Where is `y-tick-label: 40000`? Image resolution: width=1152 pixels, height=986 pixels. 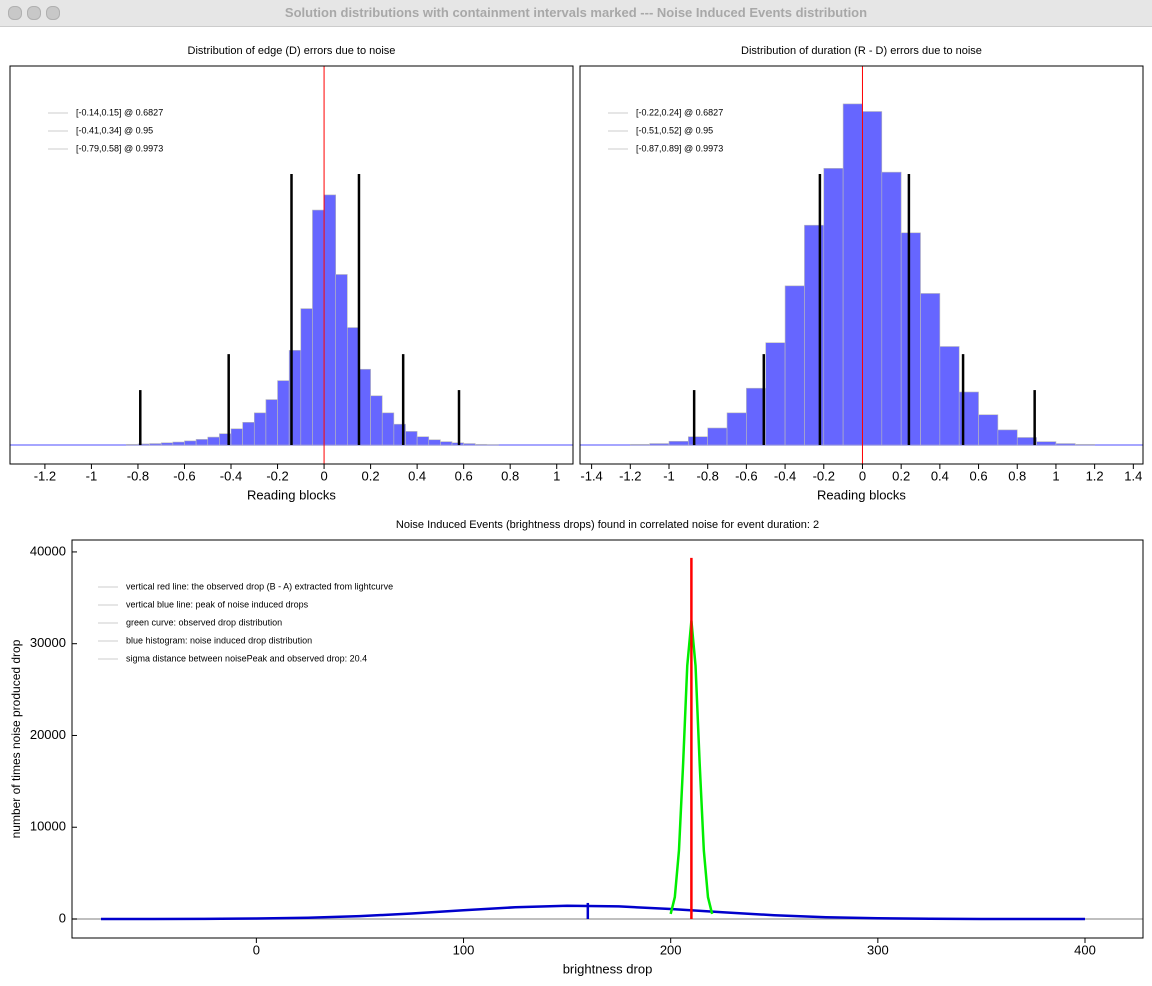 y-tick-label: 40000 is located at coordinates (48, 550).